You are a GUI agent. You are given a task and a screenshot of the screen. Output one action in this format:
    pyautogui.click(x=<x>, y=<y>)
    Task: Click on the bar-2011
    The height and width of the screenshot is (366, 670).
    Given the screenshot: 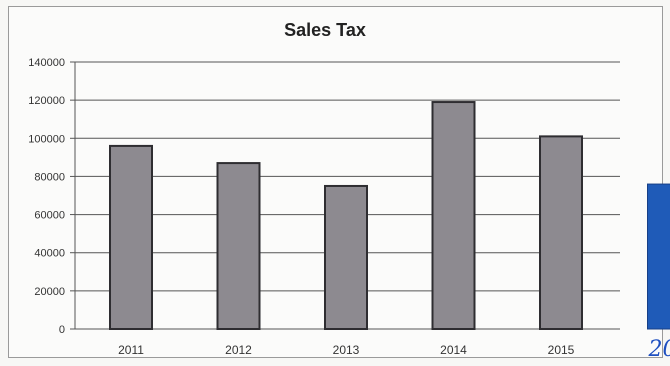 What is the action you would take?
    pyautogui.click(x=131, y=237)
    